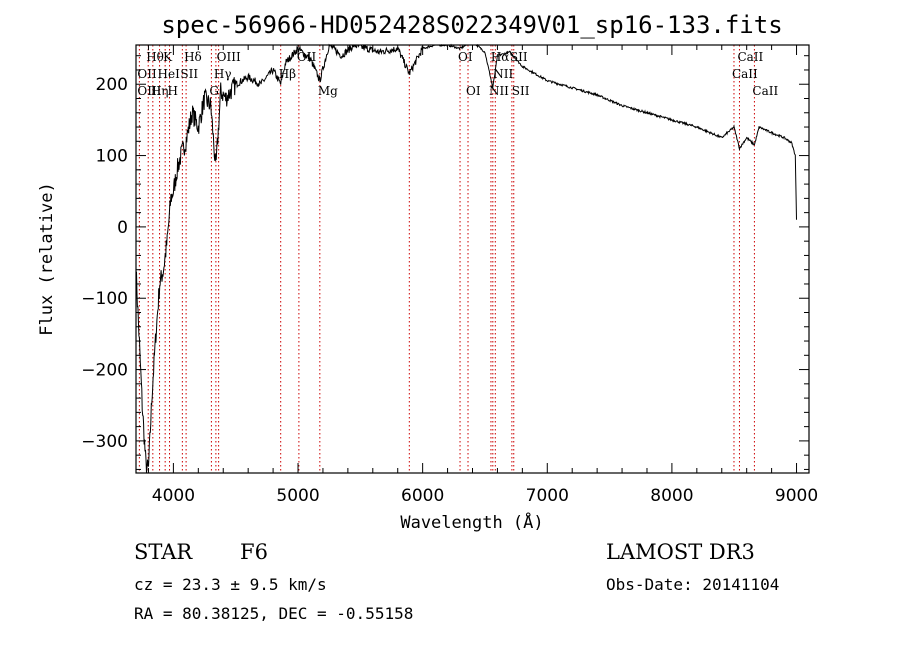 The image size is (900, 649). I want to click on line-label-Hγ: Hγ, so click(223, 74).